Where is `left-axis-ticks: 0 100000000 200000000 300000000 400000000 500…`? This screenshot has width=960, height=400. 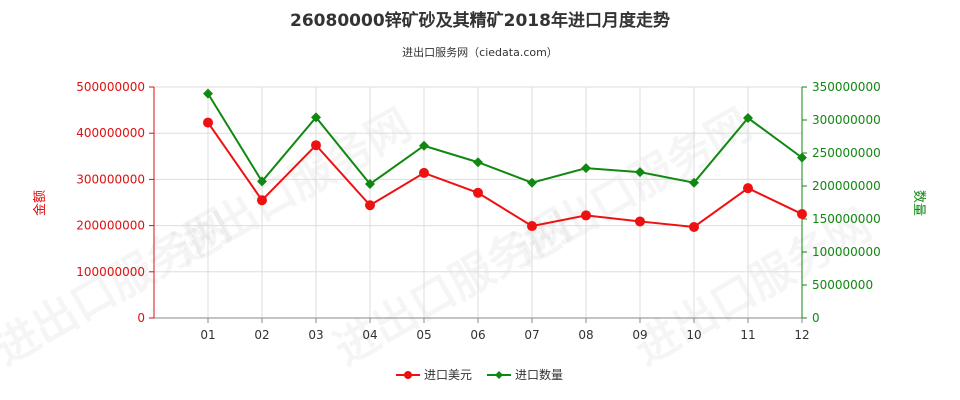
left-axis-ticks: 0 100000000 200000000 300000000 400000000 500… is located at coordinates (115, 202).